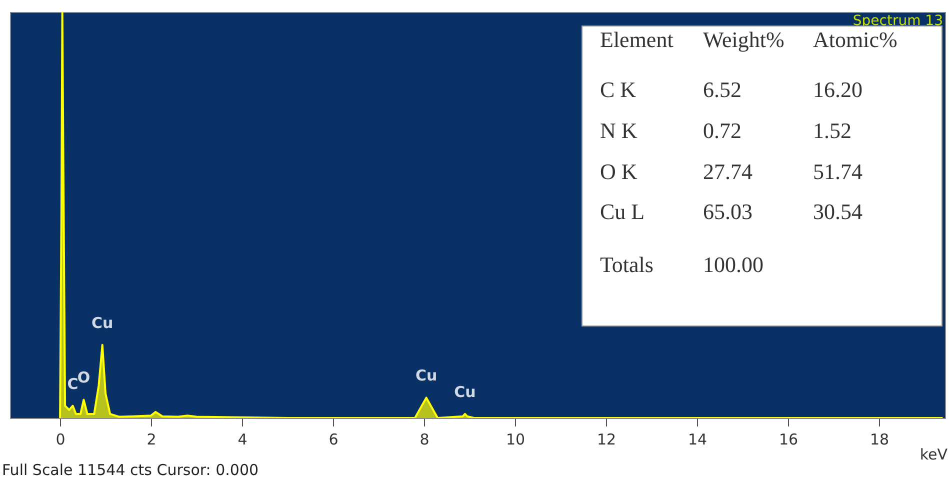 This screenshot has width=949, height=480. What do you see at coordinates (727, 211) in the screenshot?
I see `annotation: 65.03` at bounding box center [727, 211].